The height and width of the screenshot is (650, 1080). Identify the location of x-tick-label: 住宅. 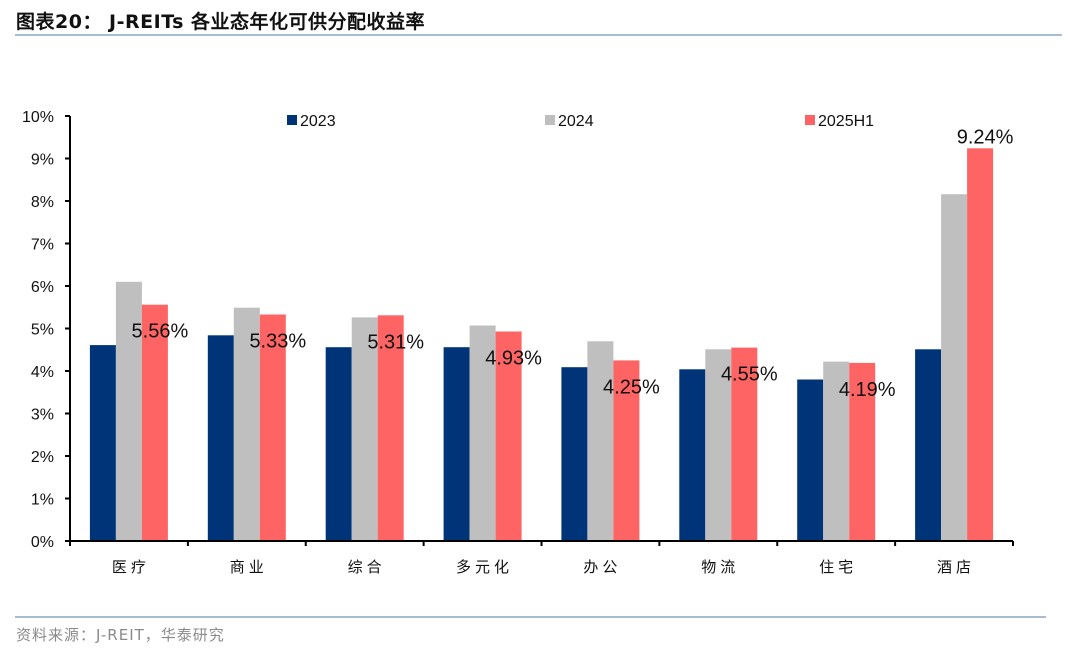
(838, 567).